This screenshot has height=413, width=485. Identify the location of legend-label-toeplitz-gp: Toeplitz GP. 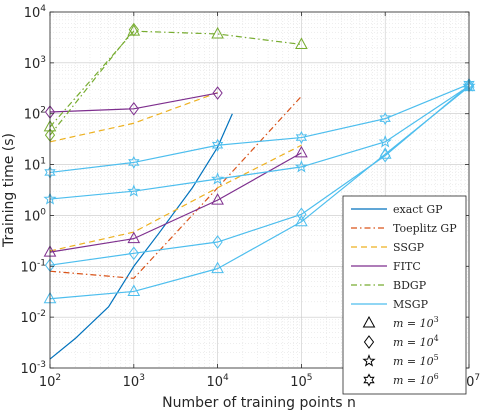
(425, 228).